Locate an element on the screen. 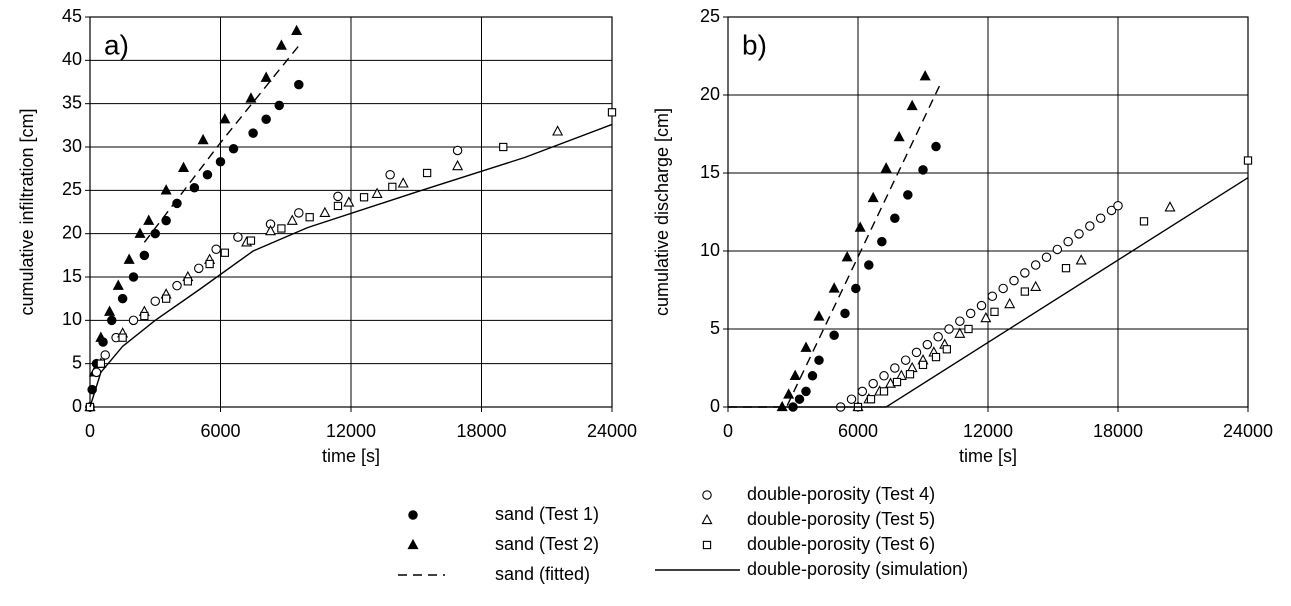  legend-label: double-porosity (simulation) is located at coordinates (857, 569).